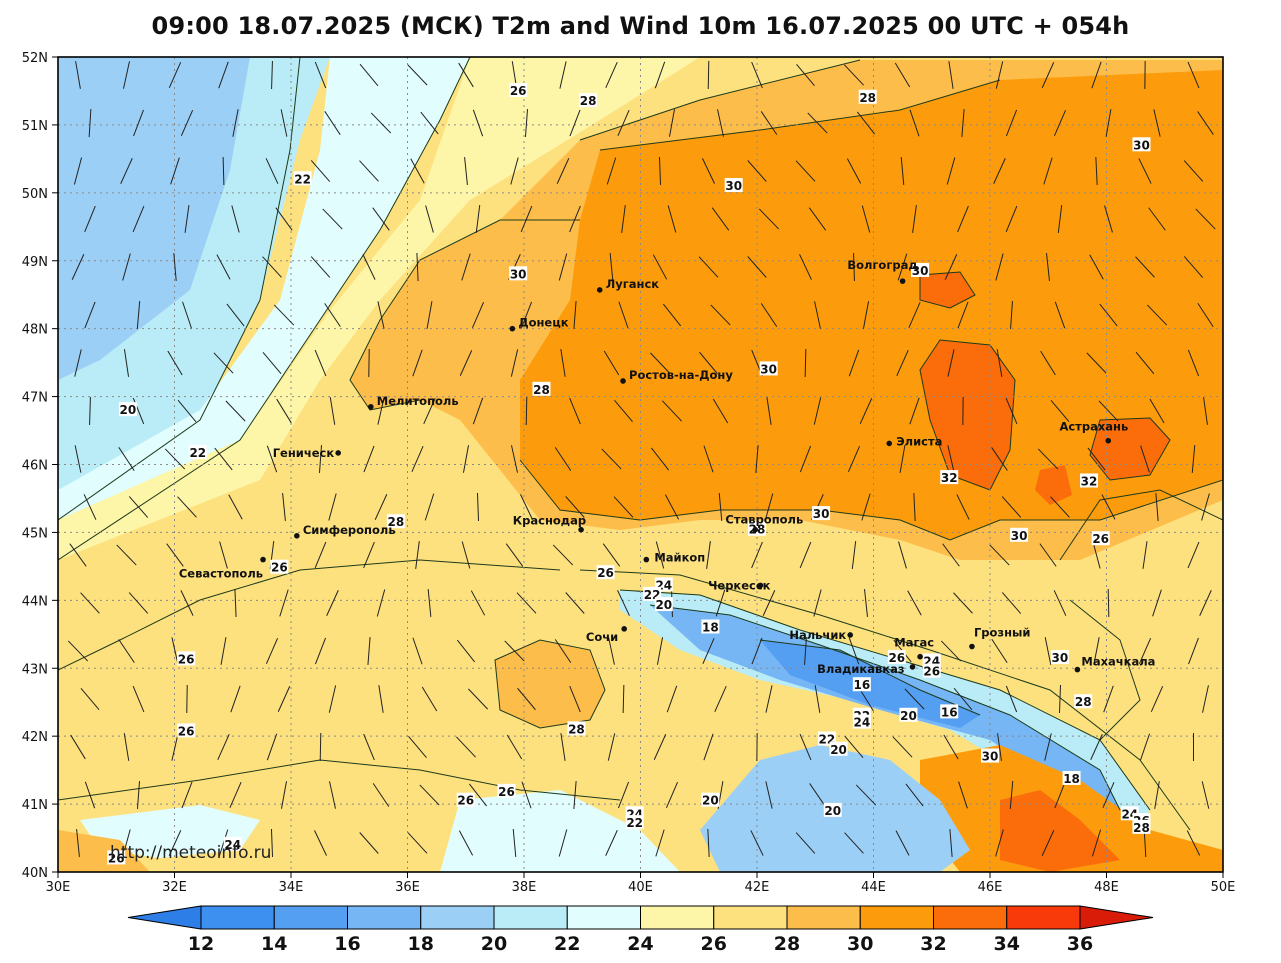 This screenshot has height=963, width=1281. What do you see at coordinates (681, 375) in the screenshot?
I see `city-label: Ростов-на-Дону` at bounding box center [681, 375].